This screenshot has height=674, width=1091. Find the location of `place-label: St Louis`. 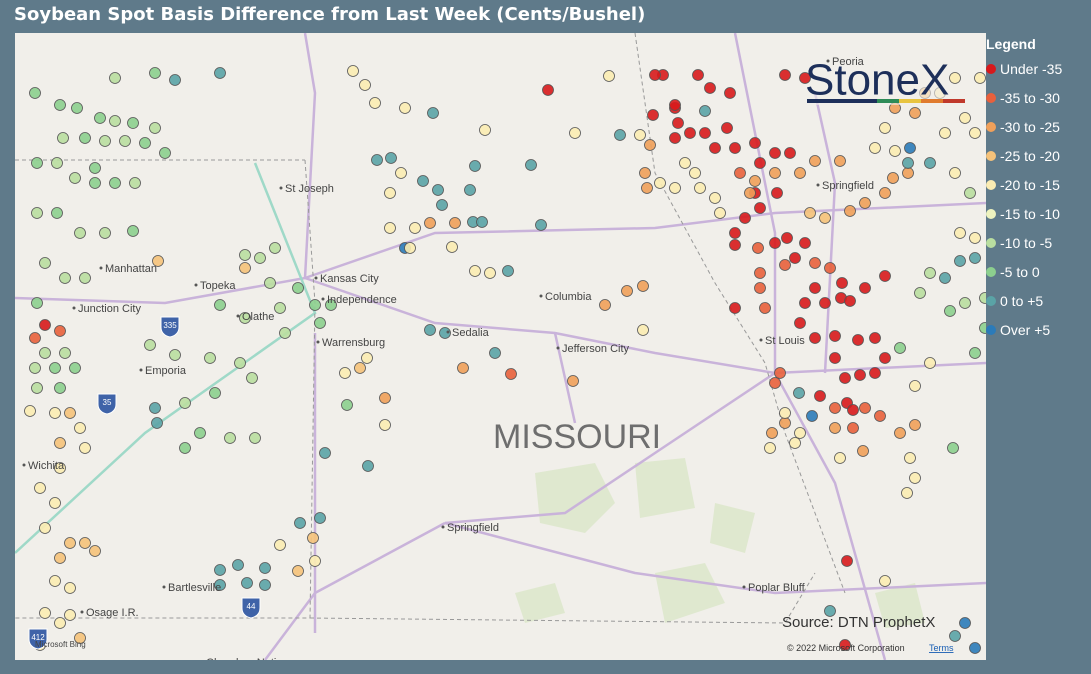

place-label: St Louis is located at coordinates (785, 341).